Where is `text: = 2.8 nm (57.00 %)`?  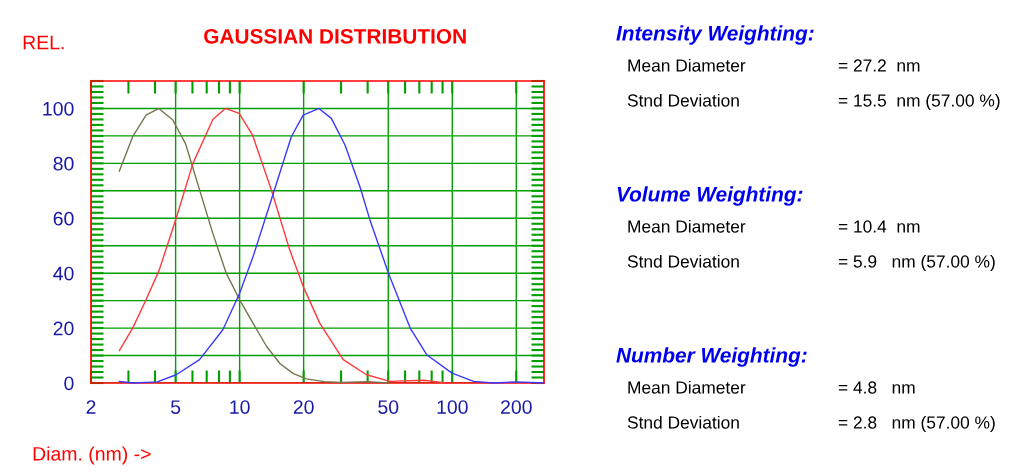 text: = 2.8 nm (57.00 %) is located at coordinates (916, 424).